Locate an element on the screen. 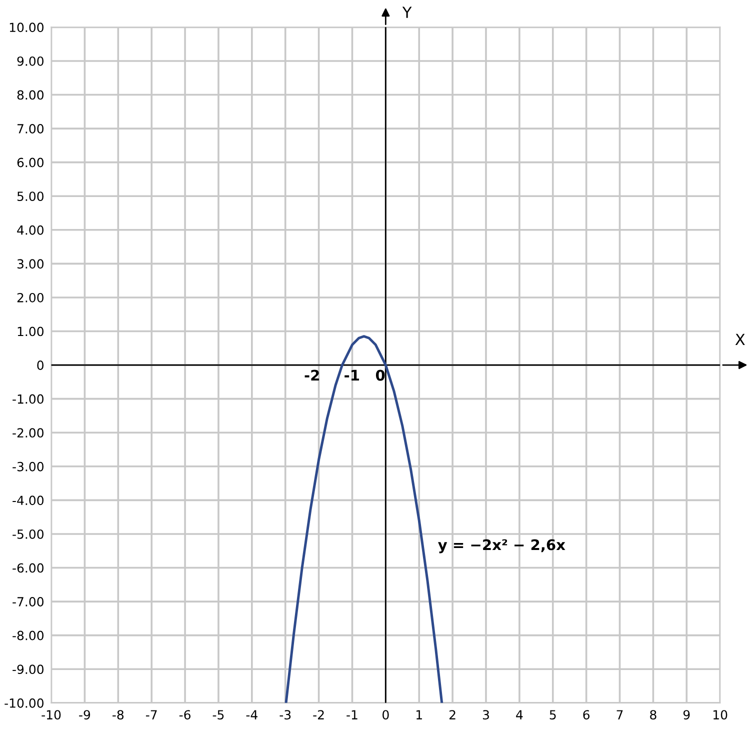  y-tick-label: 9.00 is located at coordinates (30, 61).